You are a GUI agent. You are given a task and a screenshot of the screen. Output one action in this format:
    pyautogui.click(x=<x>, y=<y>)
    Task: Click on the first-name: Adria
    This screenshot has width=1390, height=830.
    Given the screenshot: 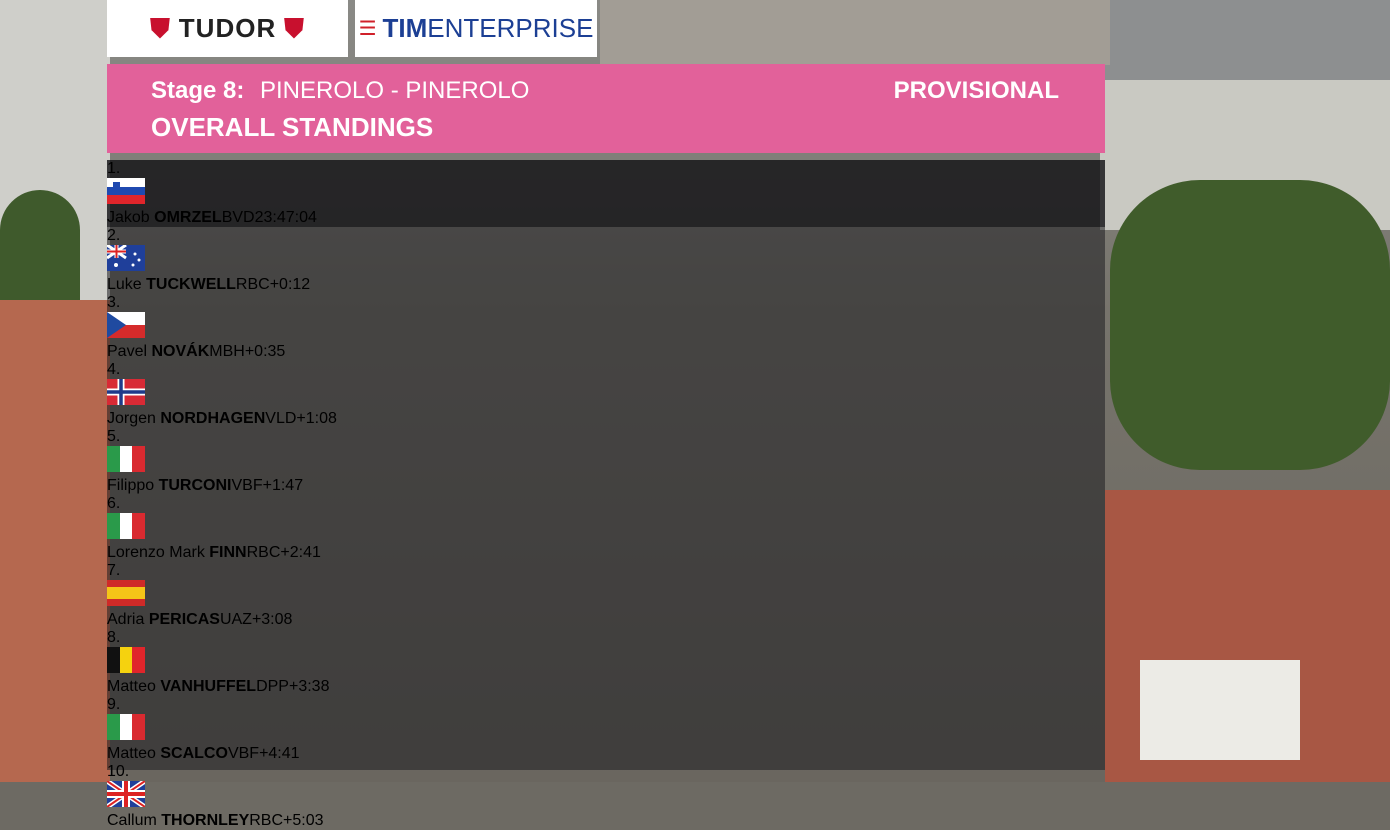 What is the action you would take?
    pyautogui.click(x=126, y=619)
    